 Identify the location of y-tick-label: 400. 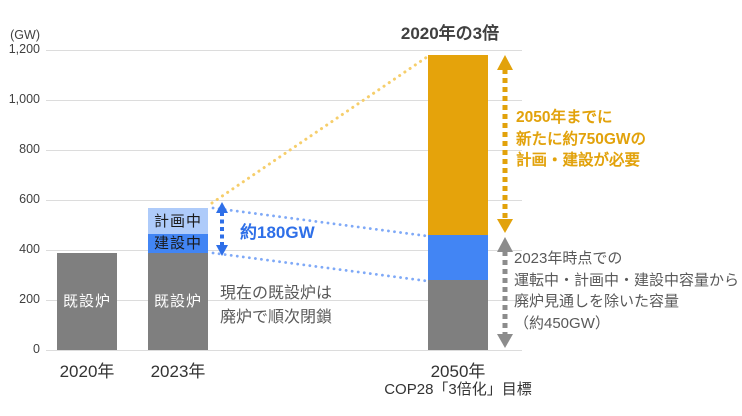
(29, 249).